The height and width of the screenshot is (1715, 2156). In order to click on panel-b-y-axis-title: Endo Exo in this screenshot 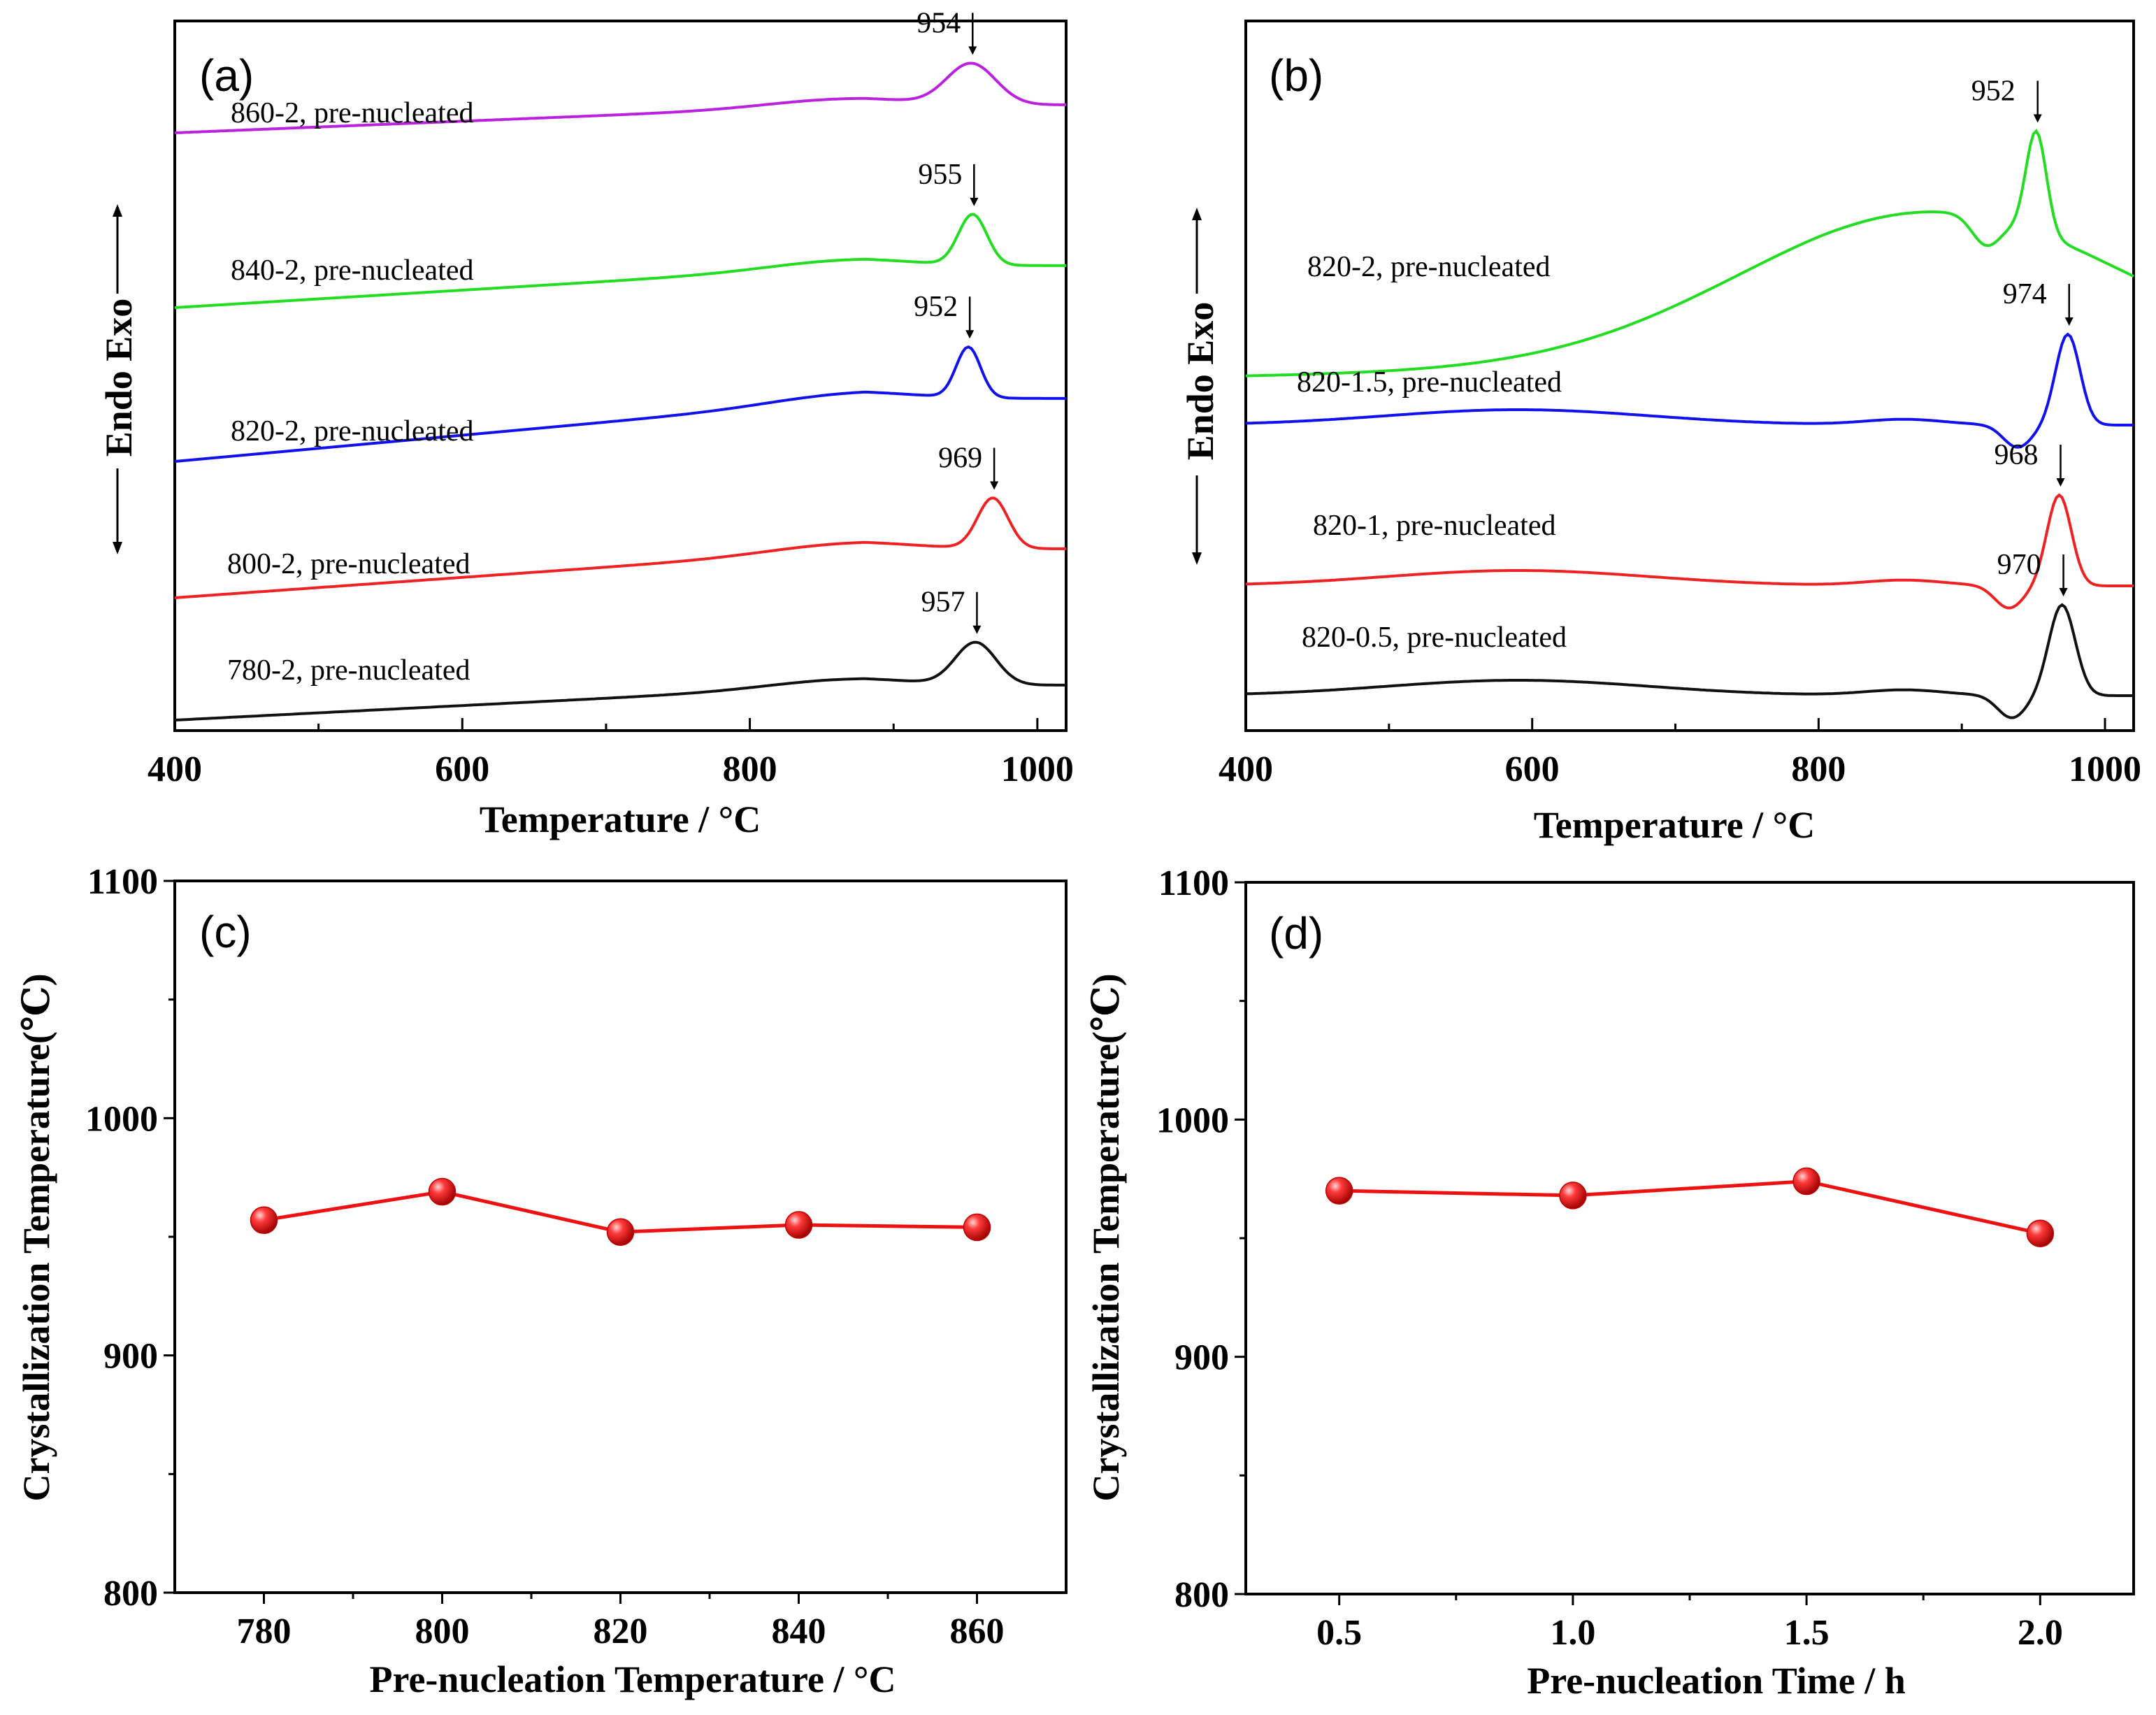, I will do `click(1200, 386)`.